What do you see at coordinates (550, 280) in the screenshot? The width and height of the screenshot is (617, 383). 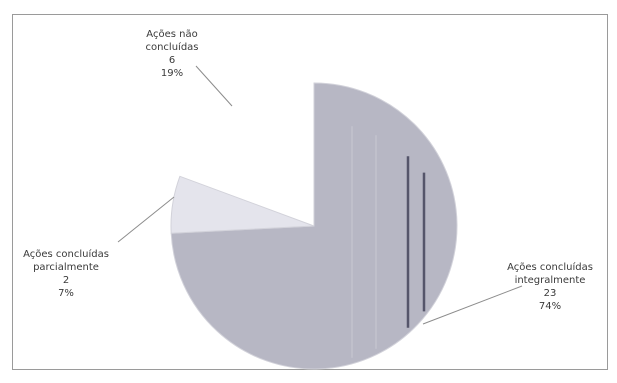 I see `slice-label-text: integralmente` at bounding box center [550, 280].